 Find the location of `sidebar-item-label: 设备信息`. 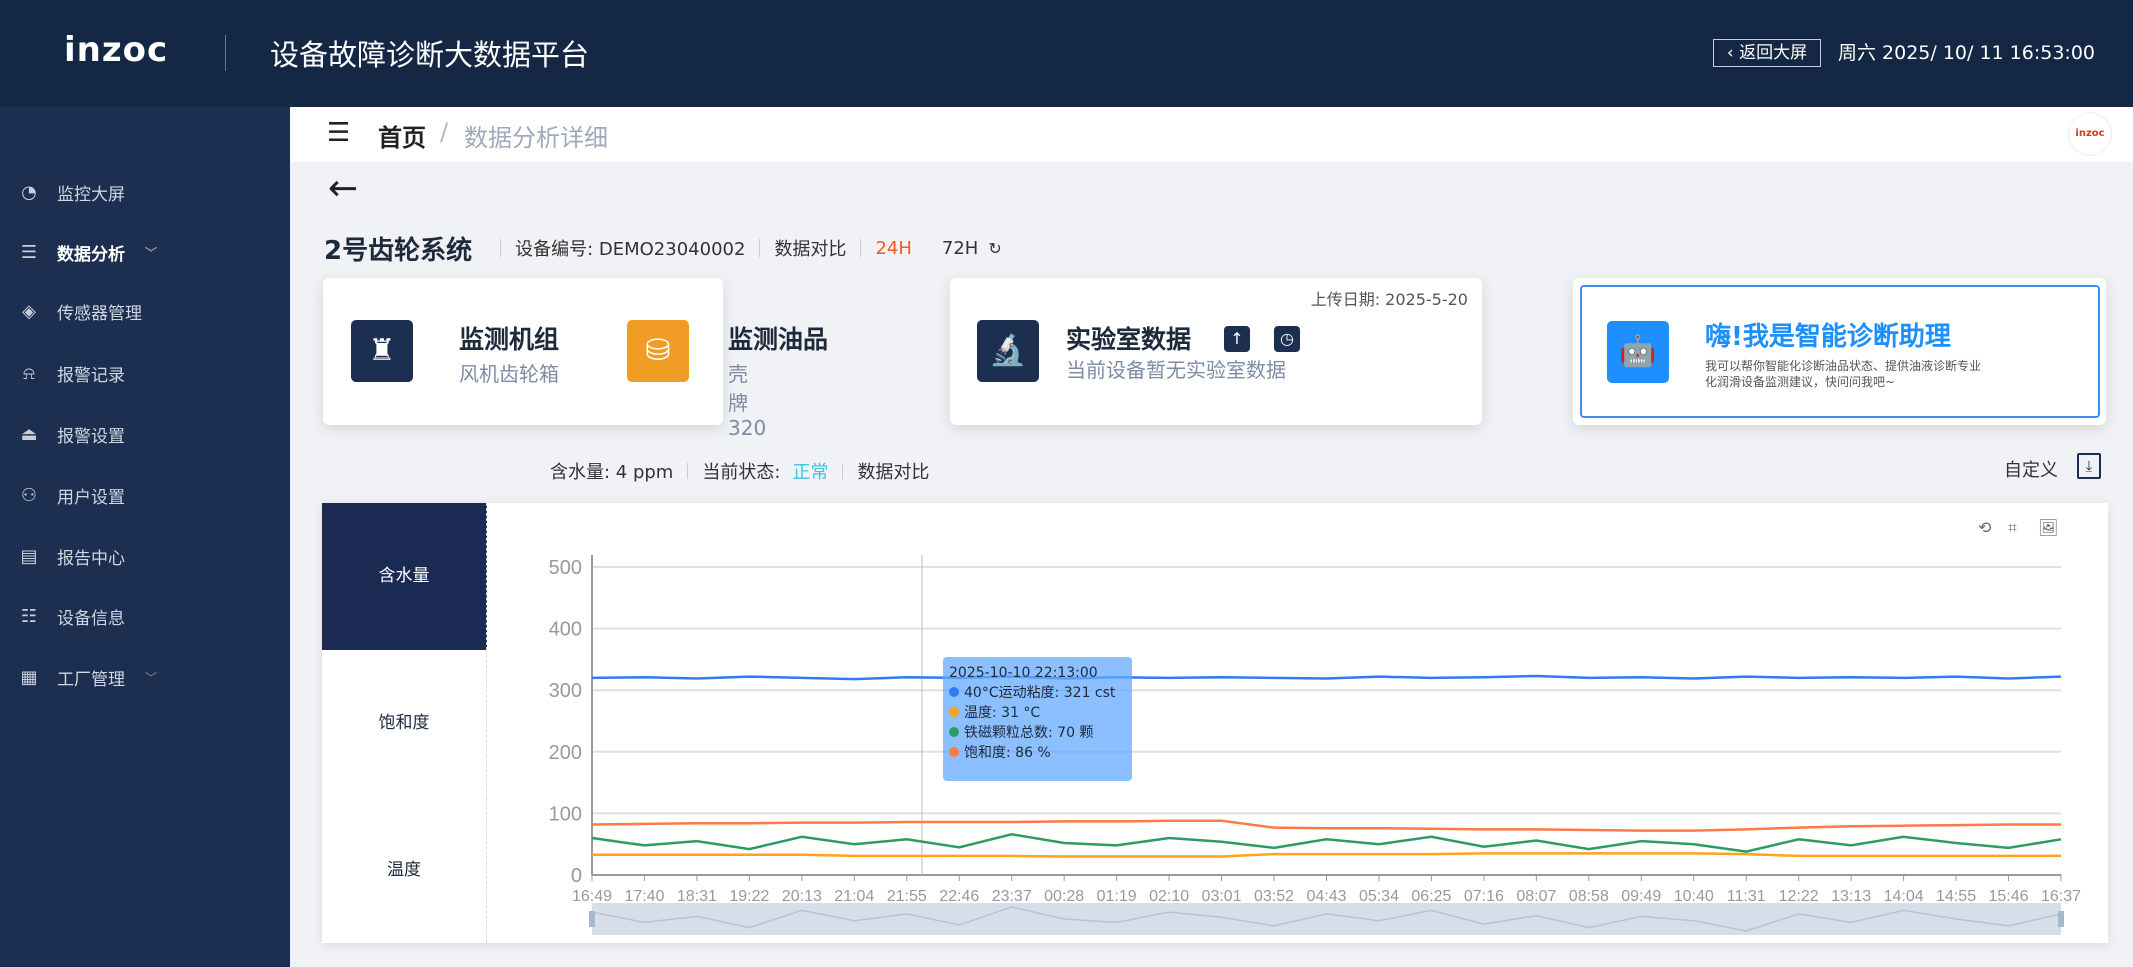

sidebar-item-label: 设备信息 is located at coordinates (91, 618).